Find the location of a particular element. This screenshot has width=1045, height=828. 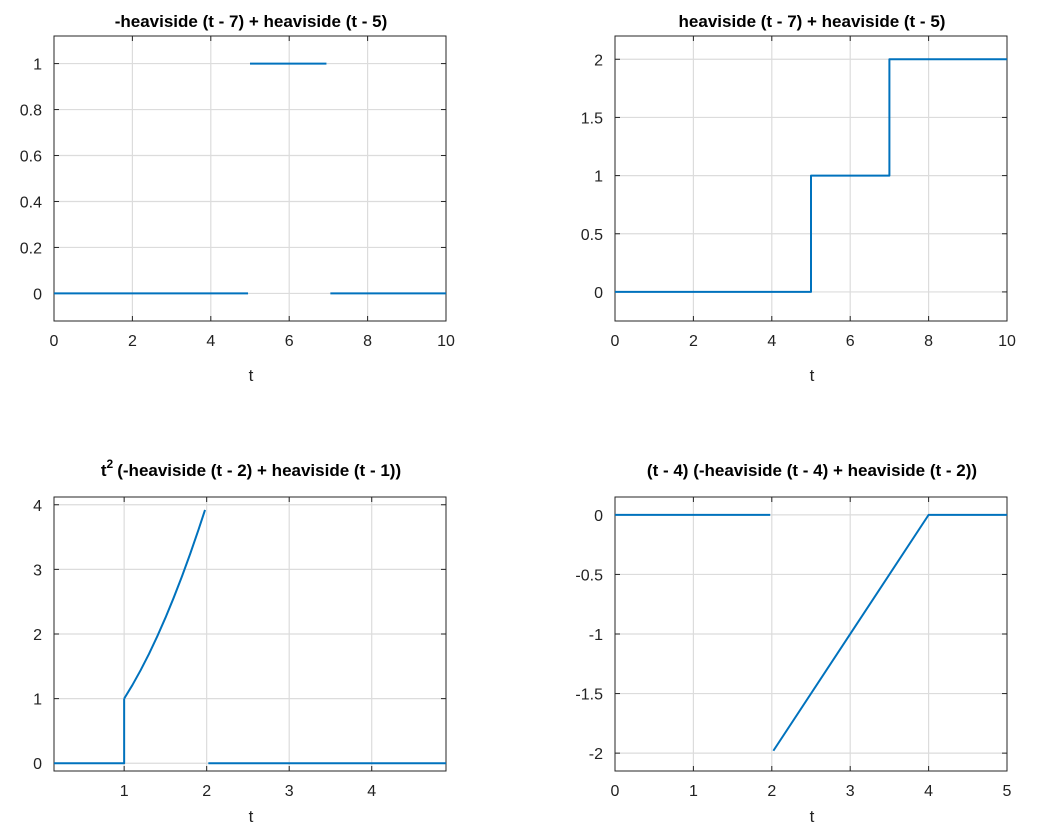

y-tick-label: -1.5 is located at coordinates (589, 695).